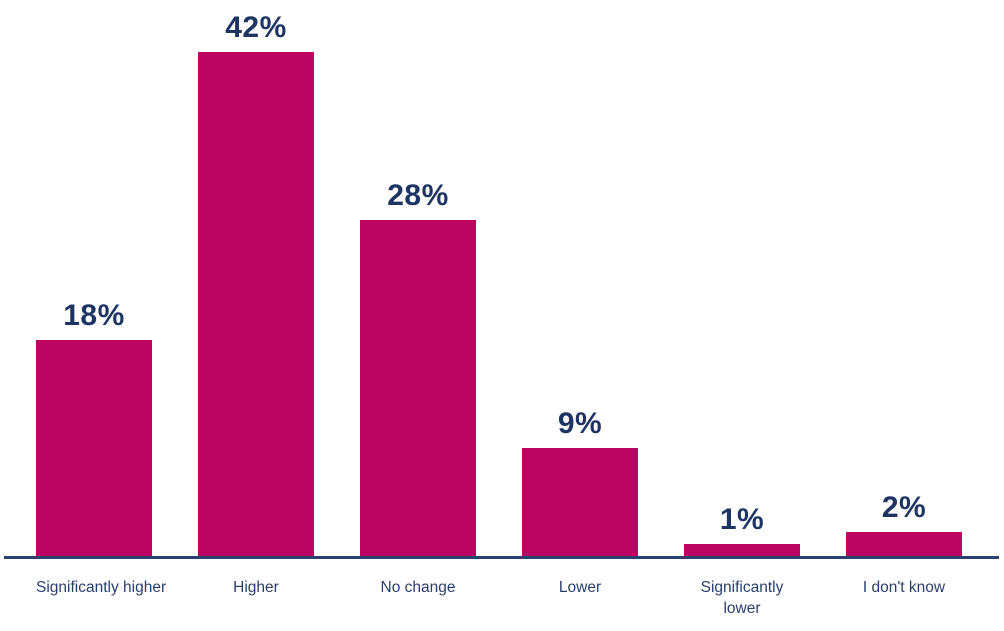  I want to click on bar-column: 9%, so click(580, 481).